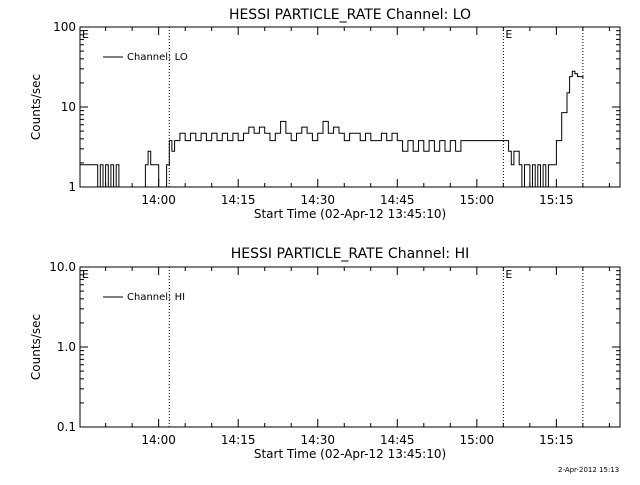 This screenshot has width=640, height=485. What do you see at coordinates (62, 267) in the screenshot?
I see `y-tick-label: 10.0` at bounding box center [62, 267].